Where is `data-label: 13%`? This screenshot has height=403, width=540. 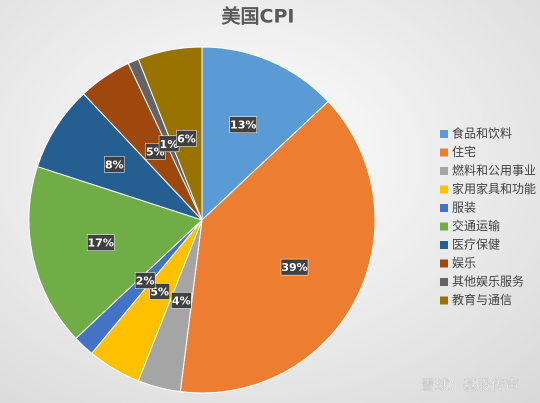
data-label: 13% is located at coordinates (243, 125).